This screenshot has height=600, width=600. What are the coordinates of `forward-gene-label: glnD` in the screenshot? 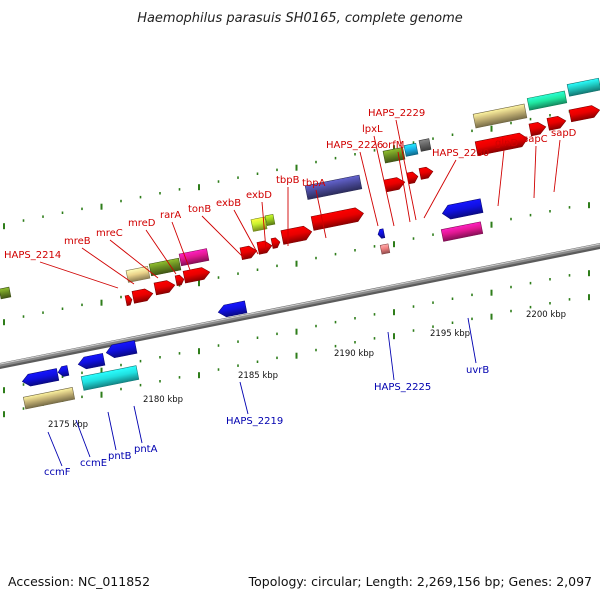 It's located at (506, 143).